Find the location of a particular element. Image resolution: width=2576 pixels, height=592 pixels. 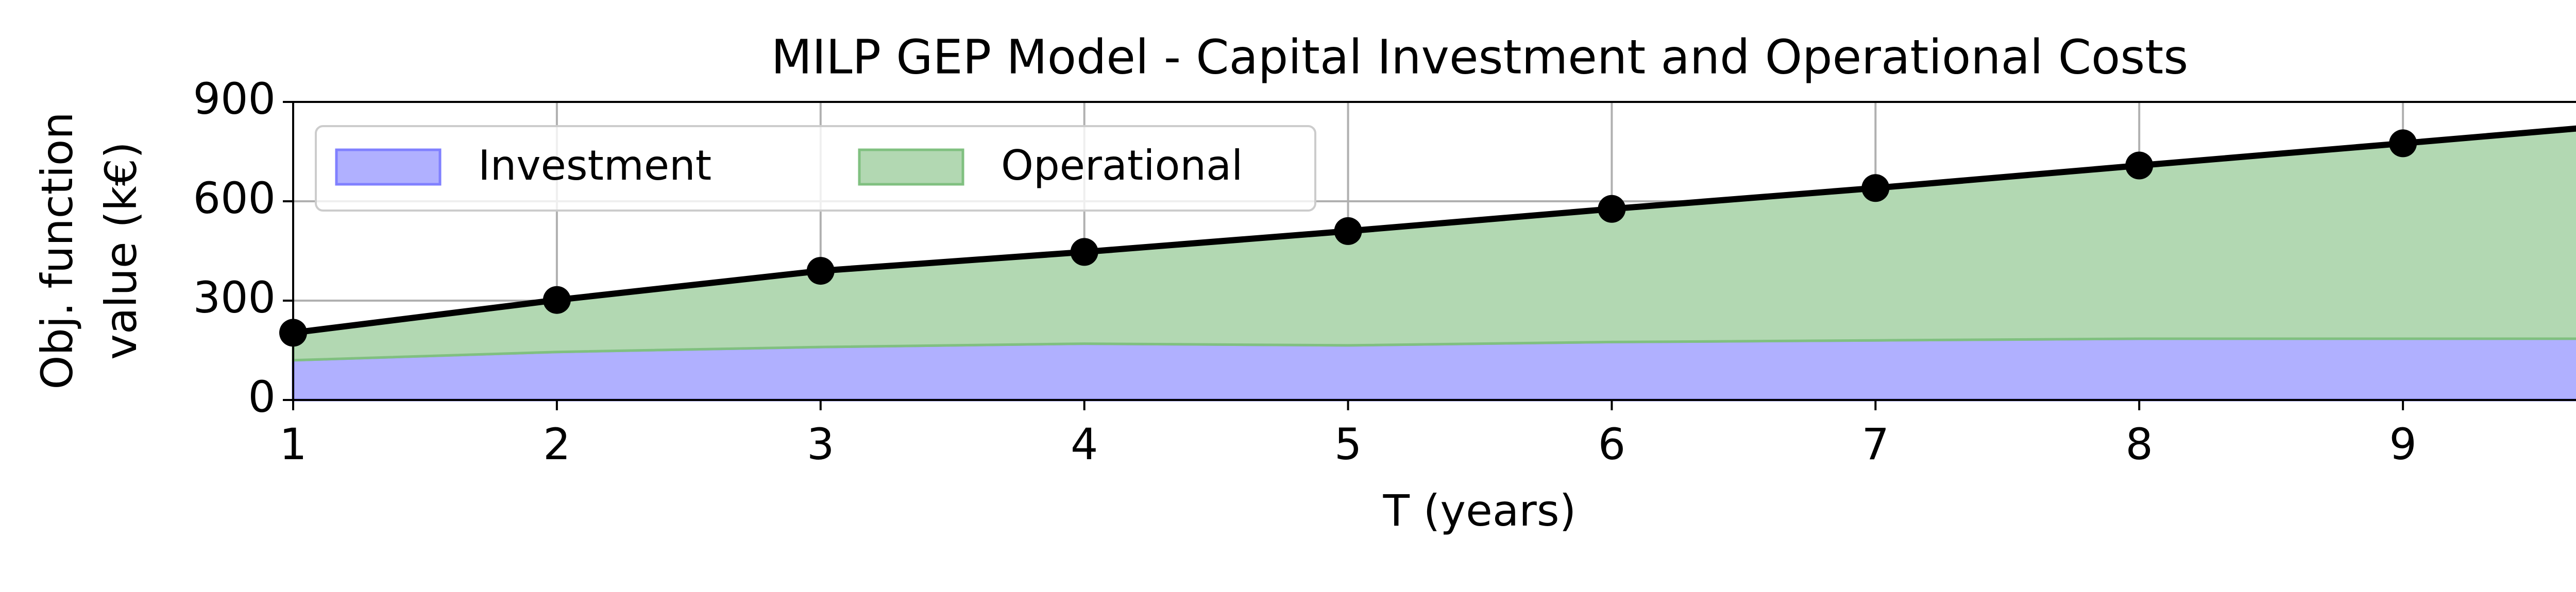

y-tick-label: 300 is located at coordinates (234, 297).